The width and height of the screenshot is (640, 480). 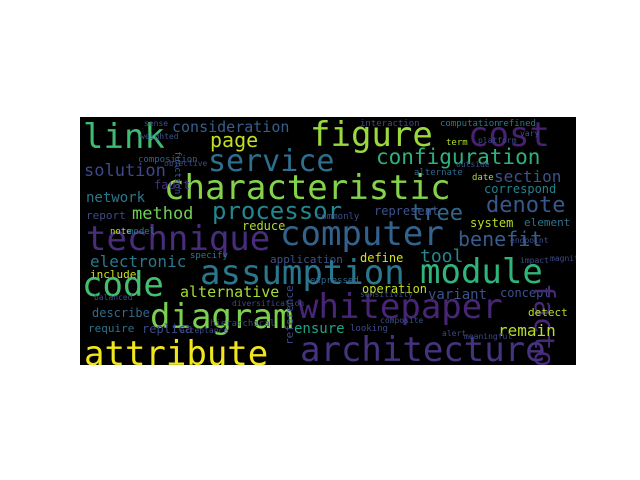 I want to click on cloud-word-cost: cost, so click(x=509, y=136).